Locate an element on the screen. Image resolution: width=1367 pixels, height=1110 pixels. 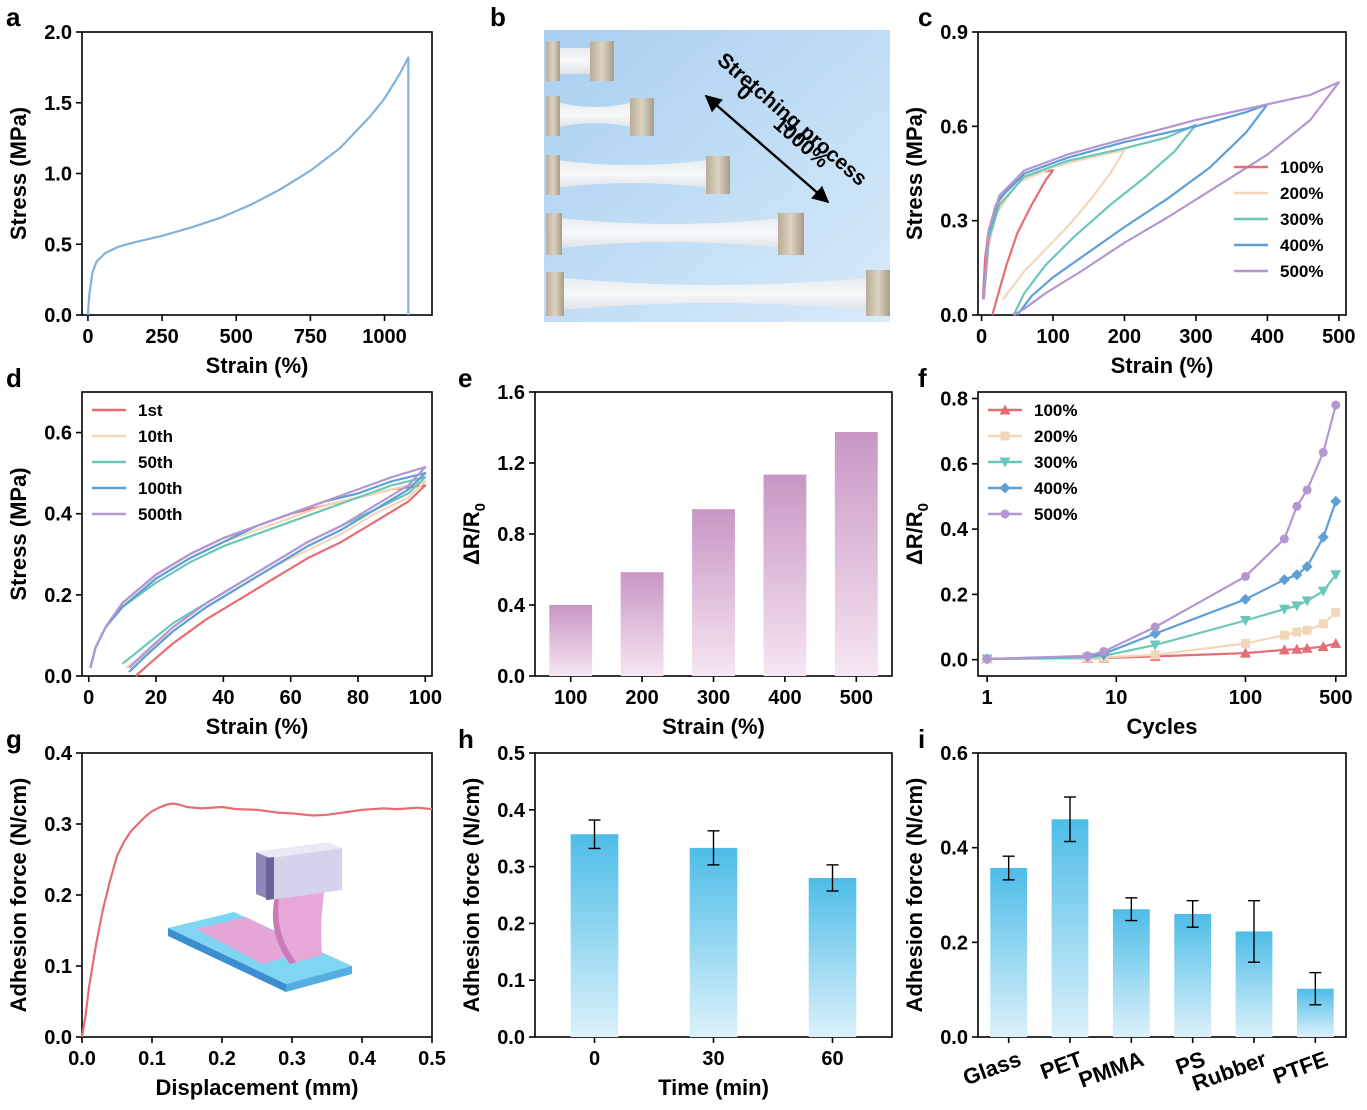
panel-label-g: g is located at coordinates (14, 739).